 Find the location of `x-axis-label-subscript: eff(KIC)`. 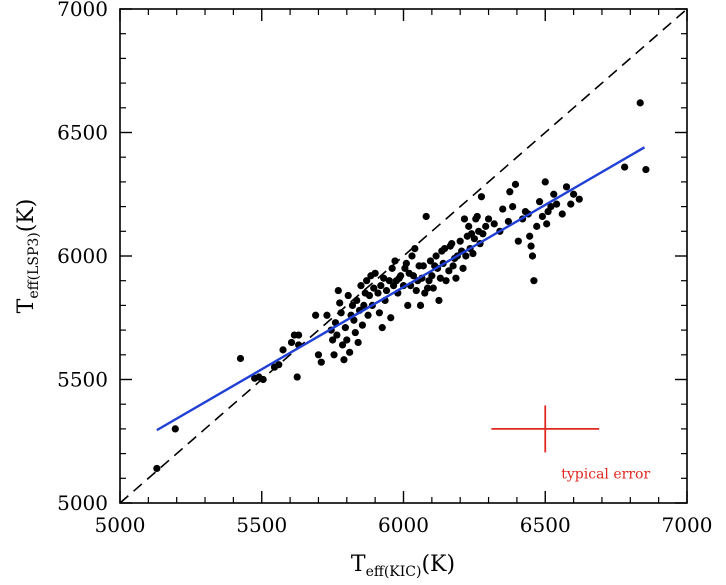

x-axis-label-subscript: eff(KIC) is located at coordinates (394, 572).